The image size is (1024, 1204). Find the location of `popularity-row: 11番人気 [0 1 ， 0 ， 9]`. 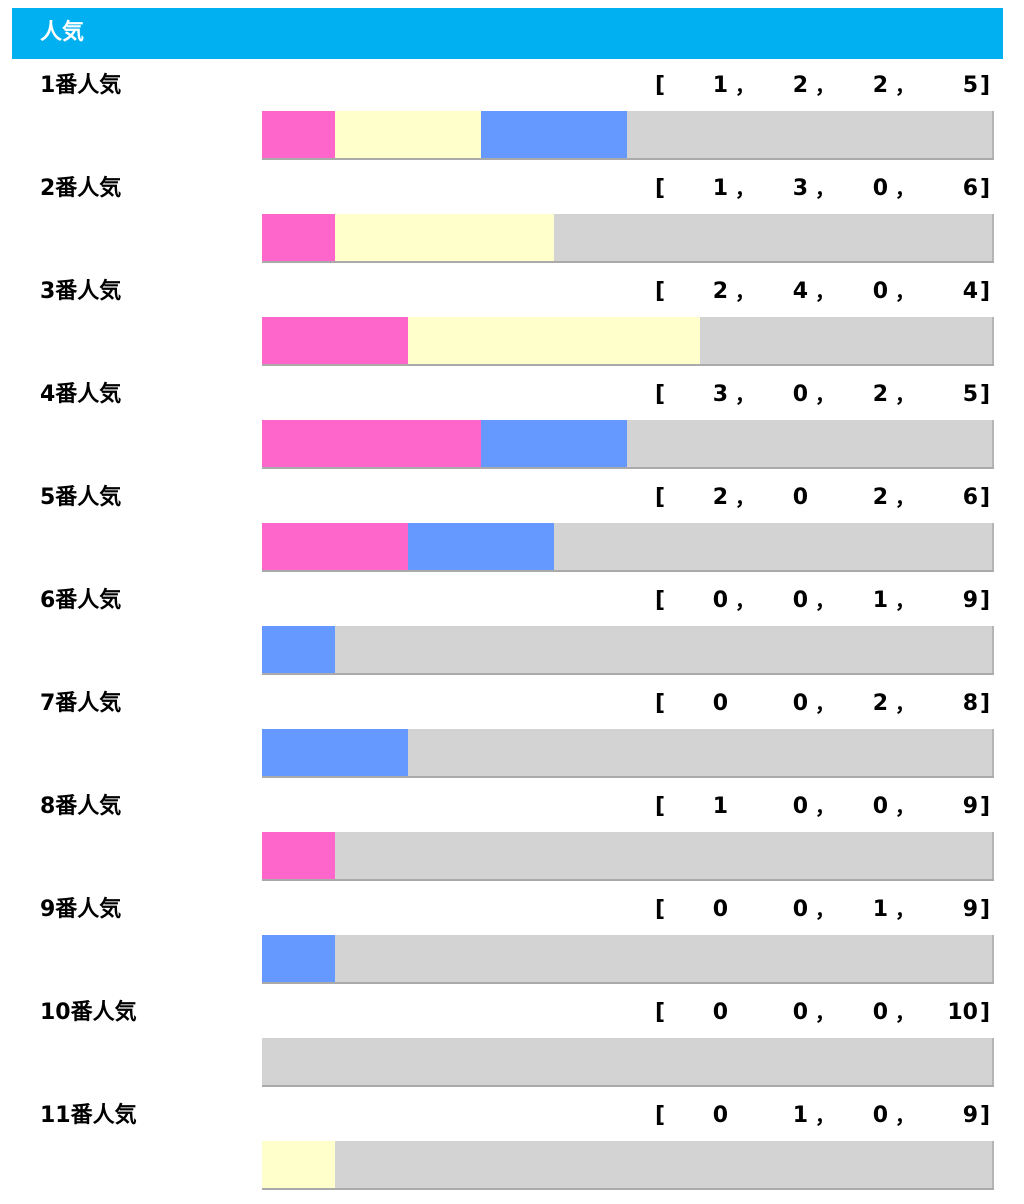

popularity-row: 11番人気 [0 1 ， 0 ， 9] is located at coordinates (512, 1140).